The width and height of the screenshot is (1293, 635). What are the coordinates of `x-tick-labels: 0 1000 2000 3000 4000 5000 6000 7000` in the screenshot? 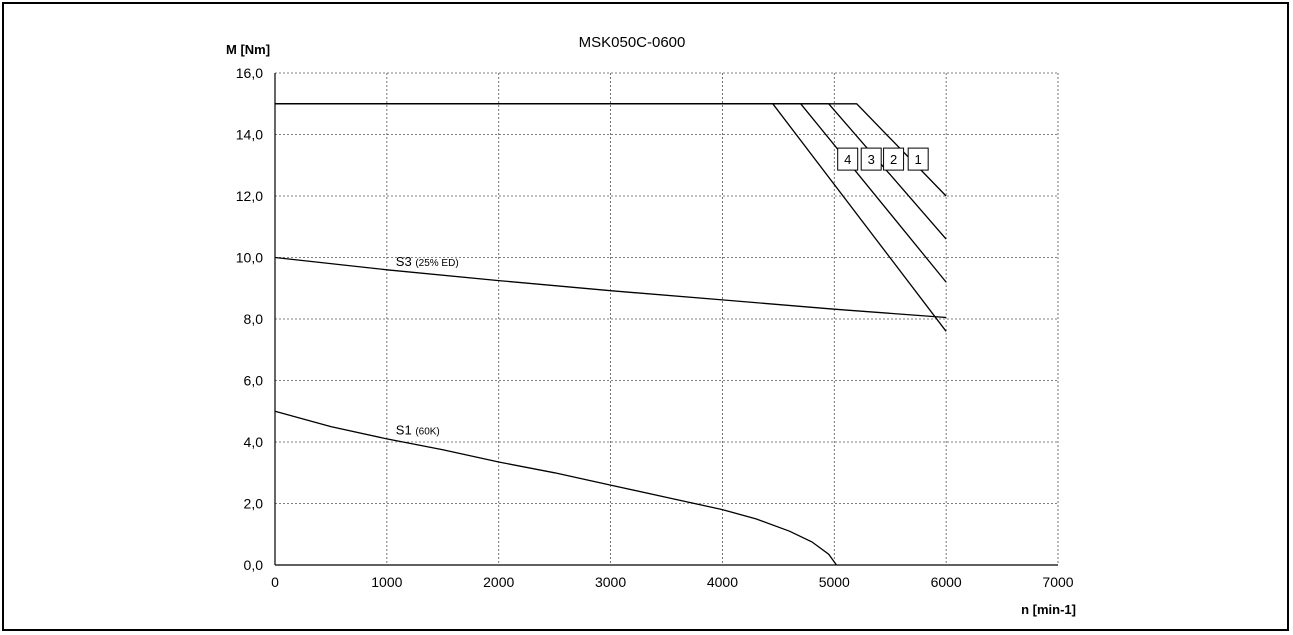 It's located at (672, 582).